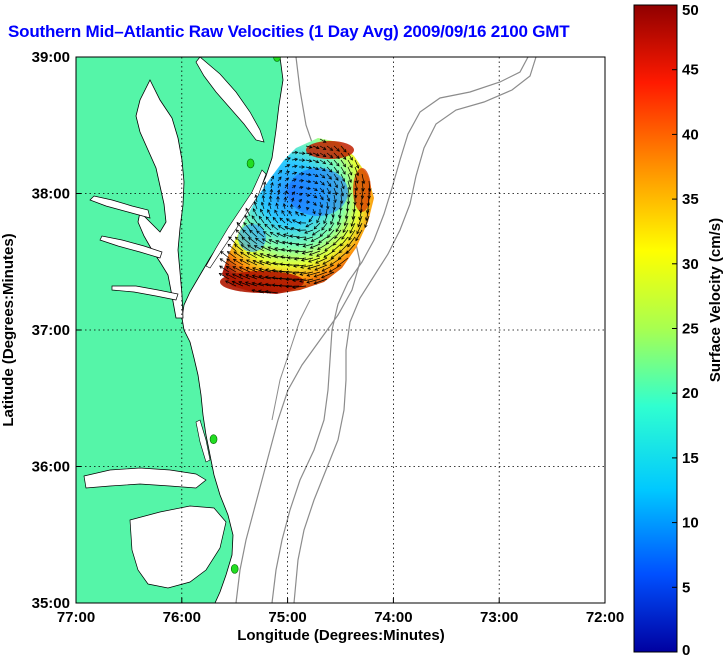 This screenshot has width=724, height=659. I want to click on x-tick-label: 77:00, so click(76, 617).